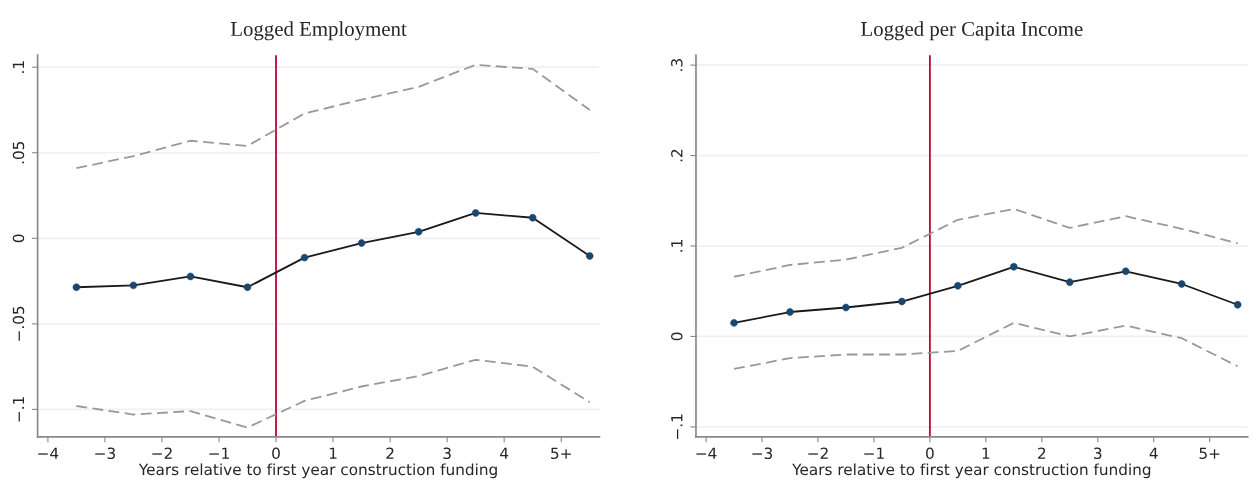  Describe the element at coordinates (318, 31) in the screenshot. I see `chart-title: Logged Employment` at that location.